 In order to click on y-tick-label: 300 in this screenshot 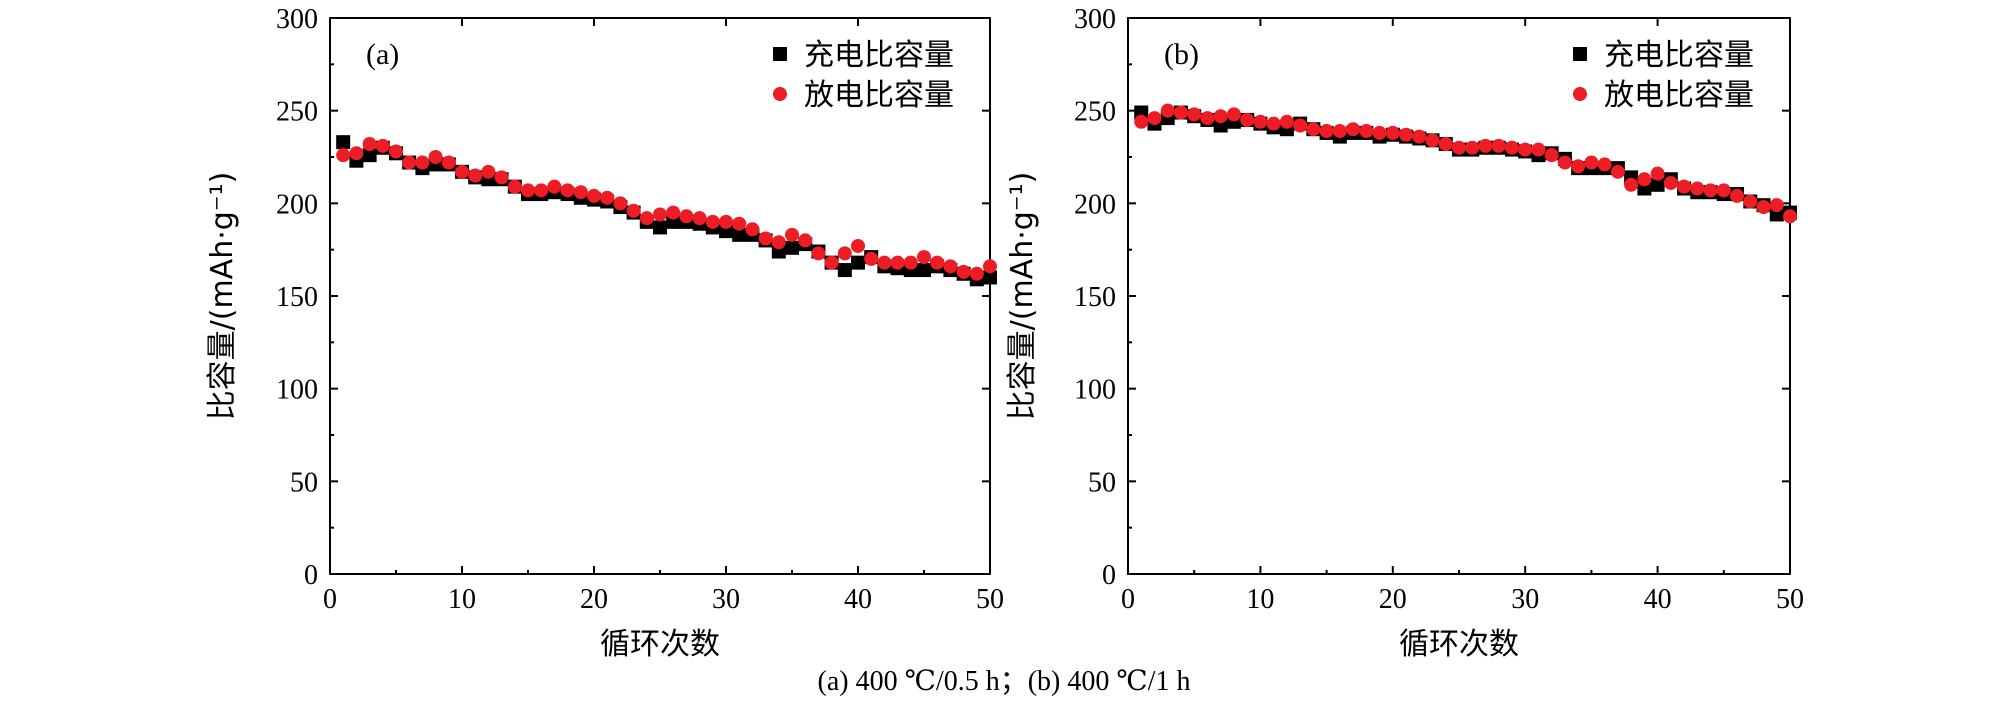, I will do `click(297, 19)`.